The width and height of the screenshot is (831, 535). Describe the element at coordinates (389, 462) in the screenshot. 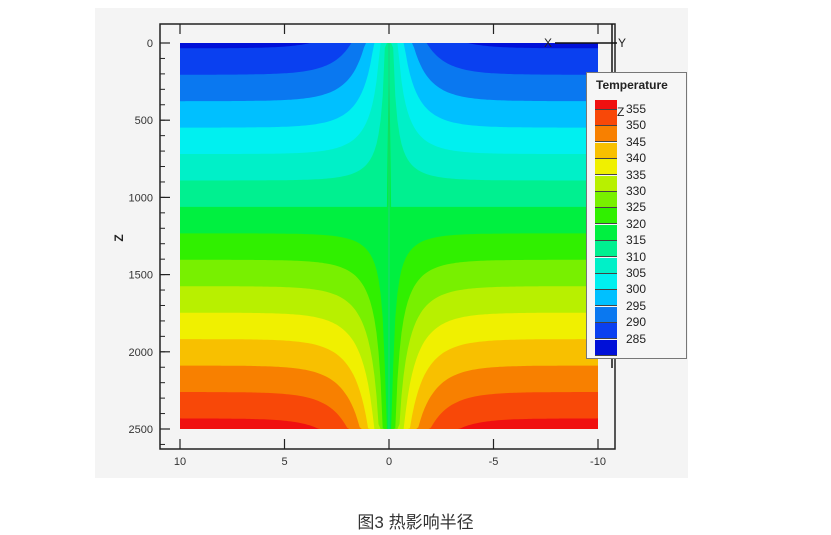

I see `x-tick-label: 0` at that location.